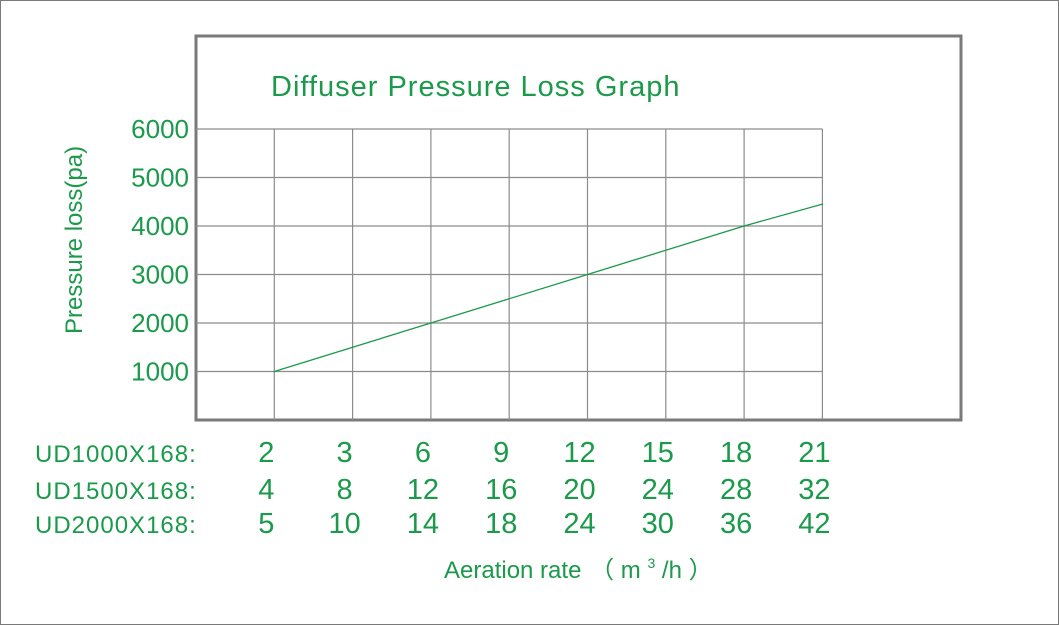 This screenshot has width=1059, height=626. What do you see at coordinates (345, 490) in the screenshot?
I see `x-tick-label: 8` at bounding box center [345, 490].